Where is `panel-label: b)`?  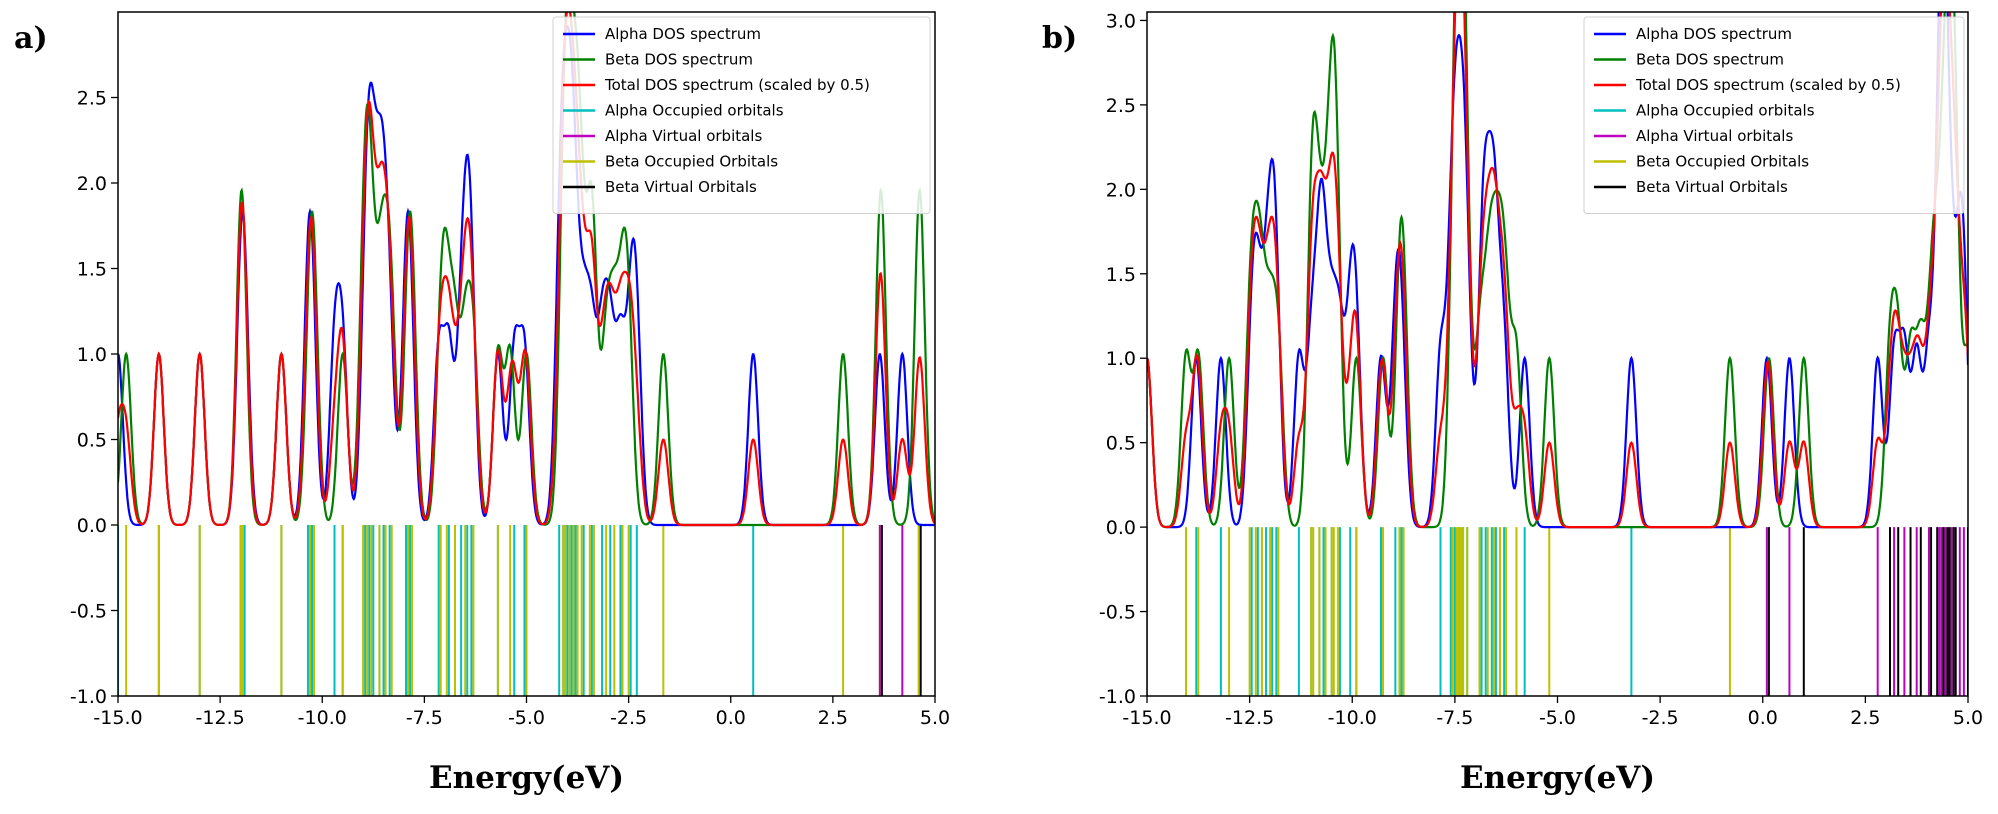
panel-label: b) is located at coordinates (1059, 38).